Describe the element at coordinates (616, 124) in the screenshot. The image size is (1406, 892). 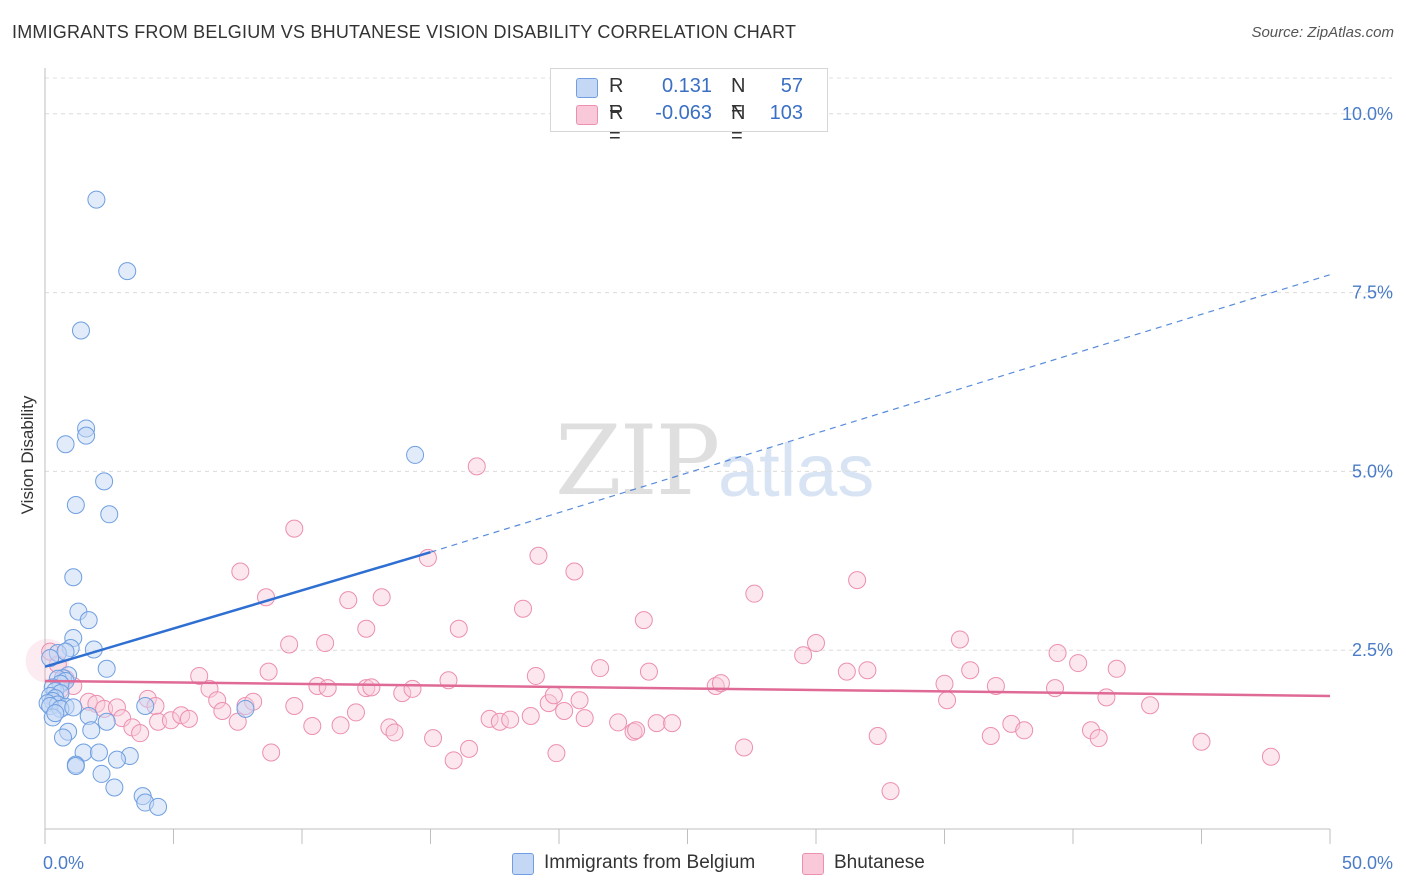
I see `legend-r-key: R =` at that location.